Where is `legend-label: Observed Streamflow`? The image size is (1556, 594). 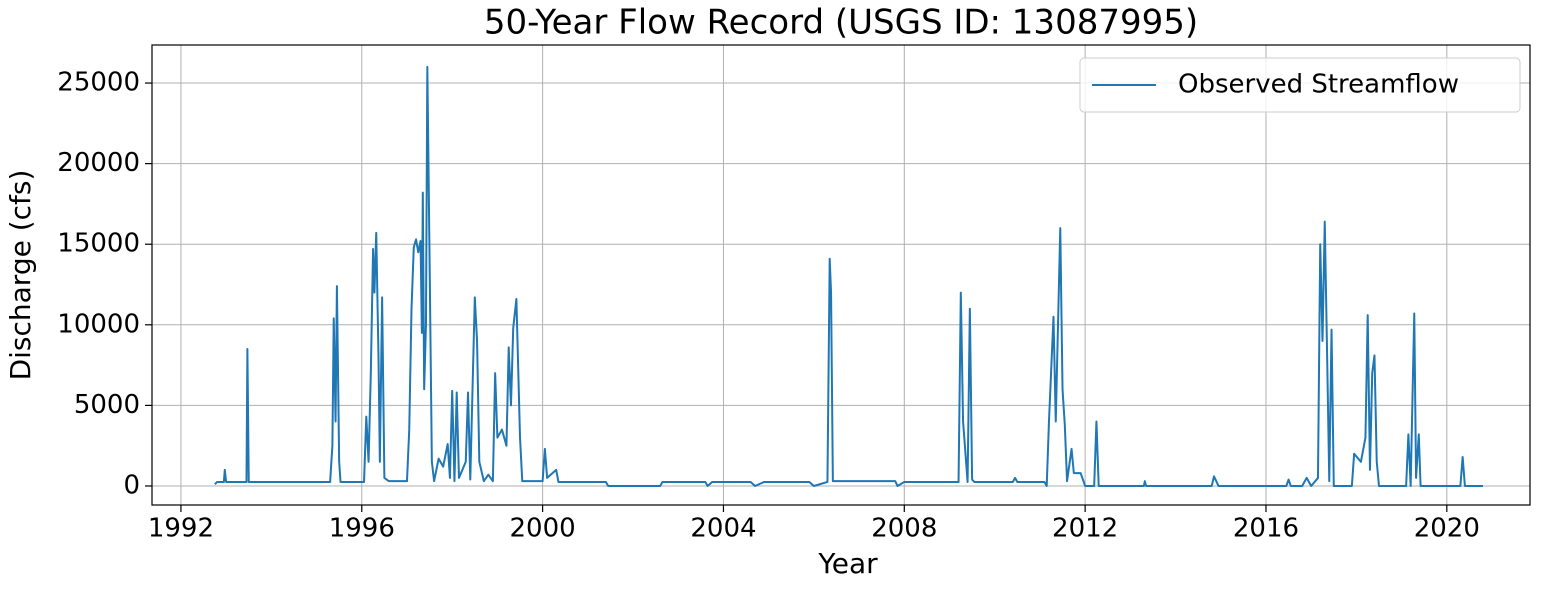
legend-label: Observed Streamflow is located at coordinates (1318, 85).